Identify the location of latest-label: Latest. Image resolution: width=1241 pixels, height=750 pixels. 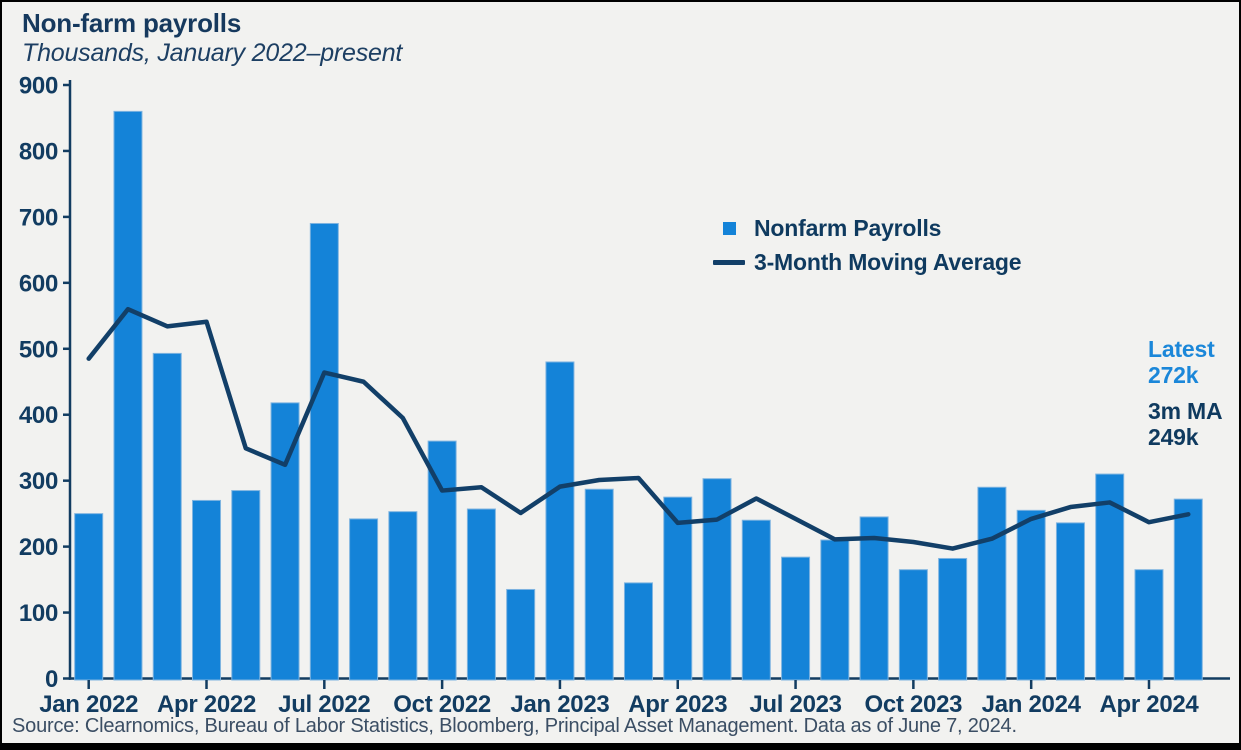
(1181, 349).